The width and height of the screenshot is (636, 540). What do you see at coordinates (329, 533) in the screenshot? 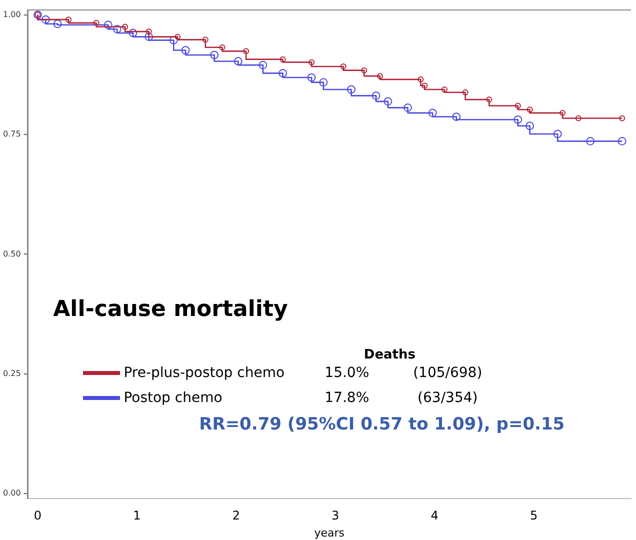
I see `x-axis-title: years` at bounding box center [329, 533].